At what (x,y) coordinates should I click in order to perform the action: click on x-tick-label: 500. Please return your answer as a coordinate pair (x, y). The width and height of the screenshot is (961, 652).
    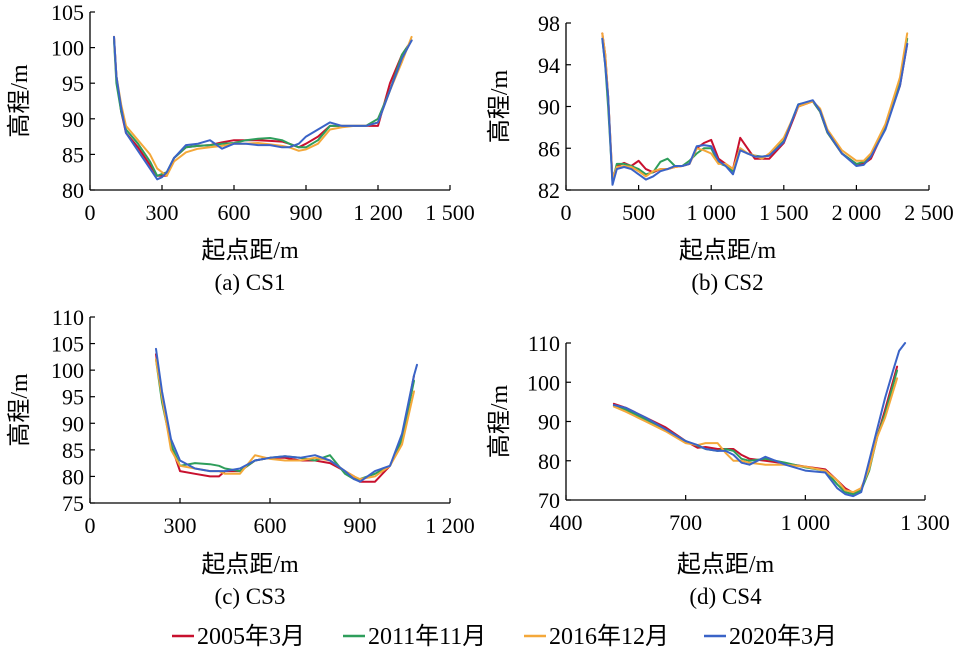
    Looking at the image, I should click on (638, 212).